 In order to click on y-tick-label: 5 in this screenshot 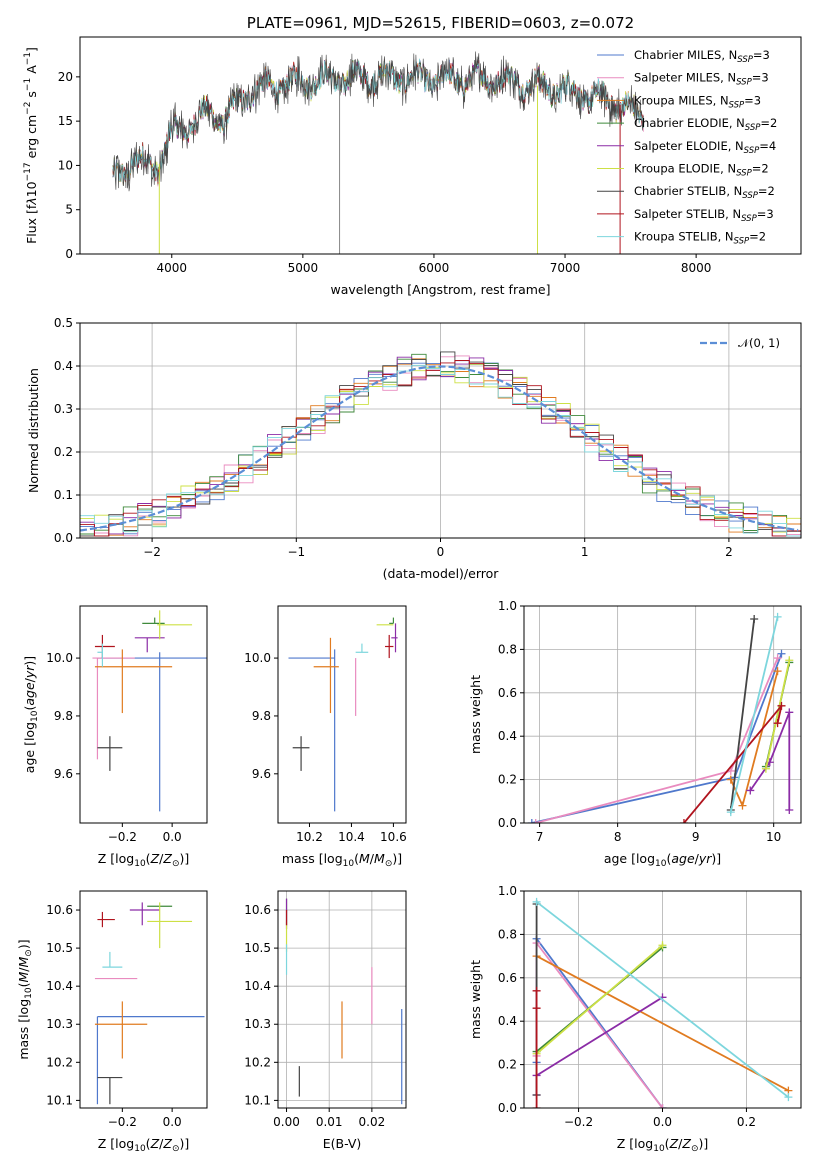, I will do `click(69, 210)`.